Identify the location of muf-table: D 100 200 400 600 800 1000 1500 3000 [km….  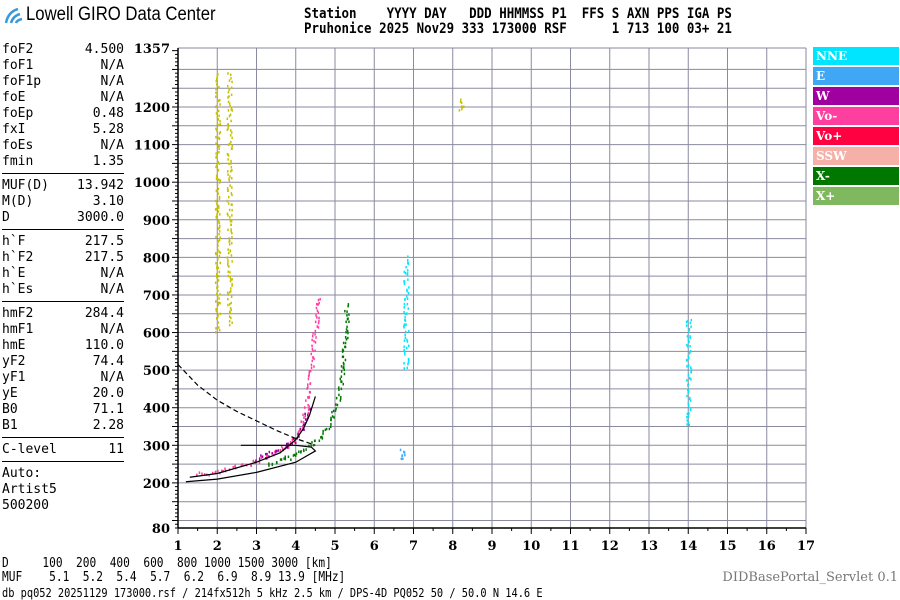
(173, 571).